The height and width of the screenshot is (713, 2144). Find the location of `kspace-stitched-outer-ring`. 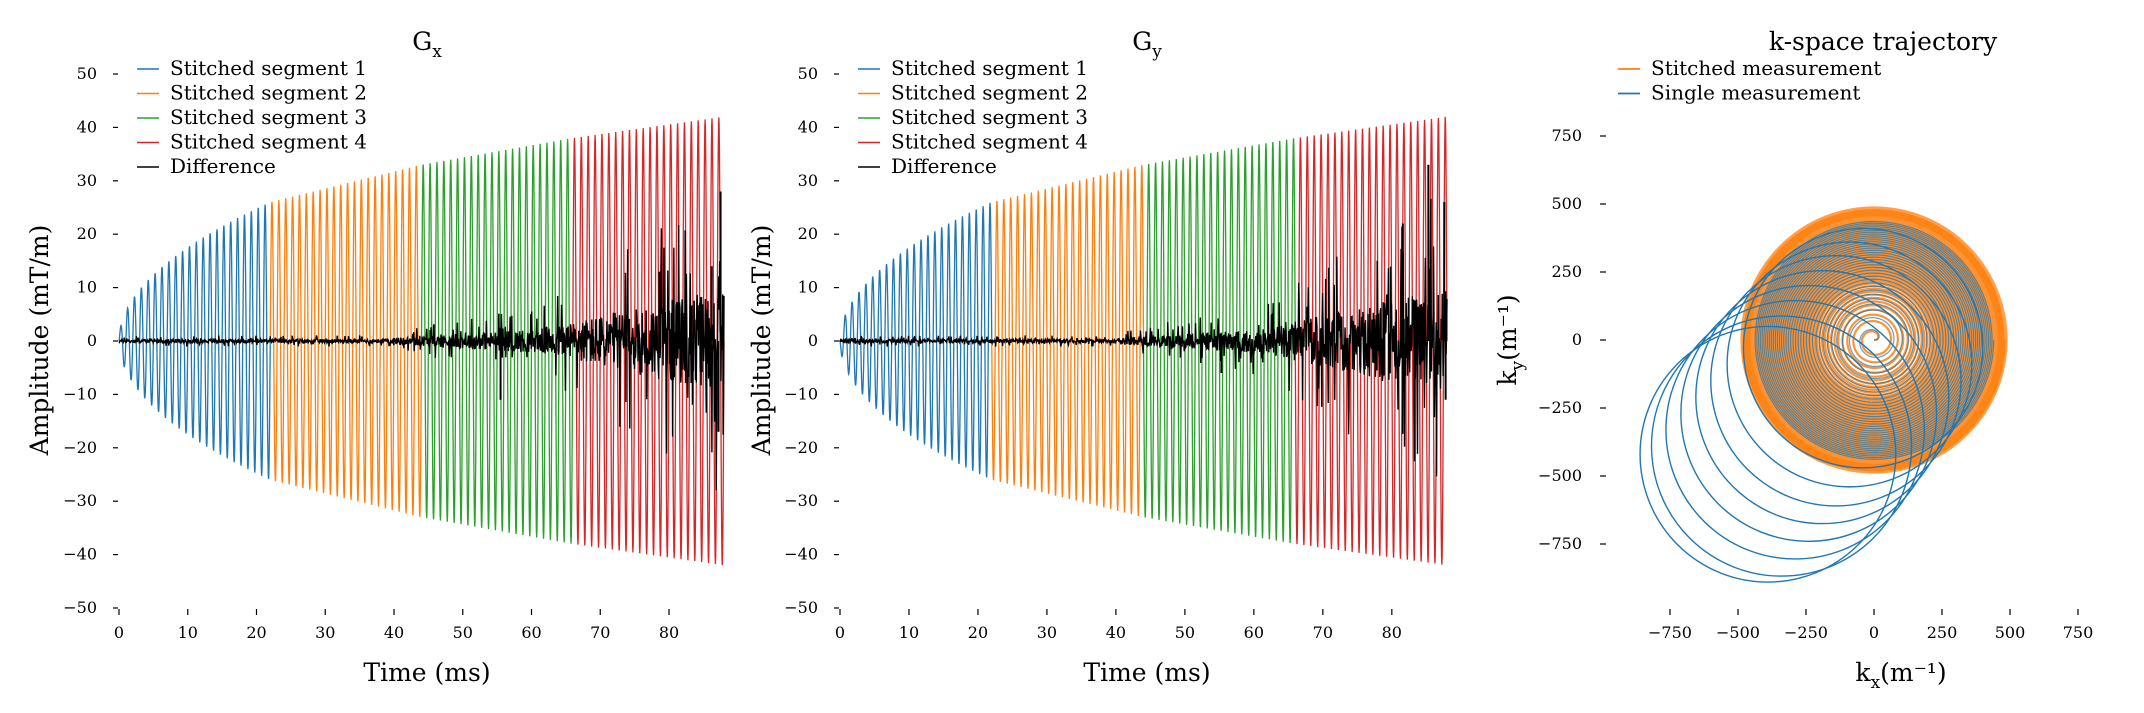

kspace-stitched-outer-ring is located at coordinates (1874, 340).